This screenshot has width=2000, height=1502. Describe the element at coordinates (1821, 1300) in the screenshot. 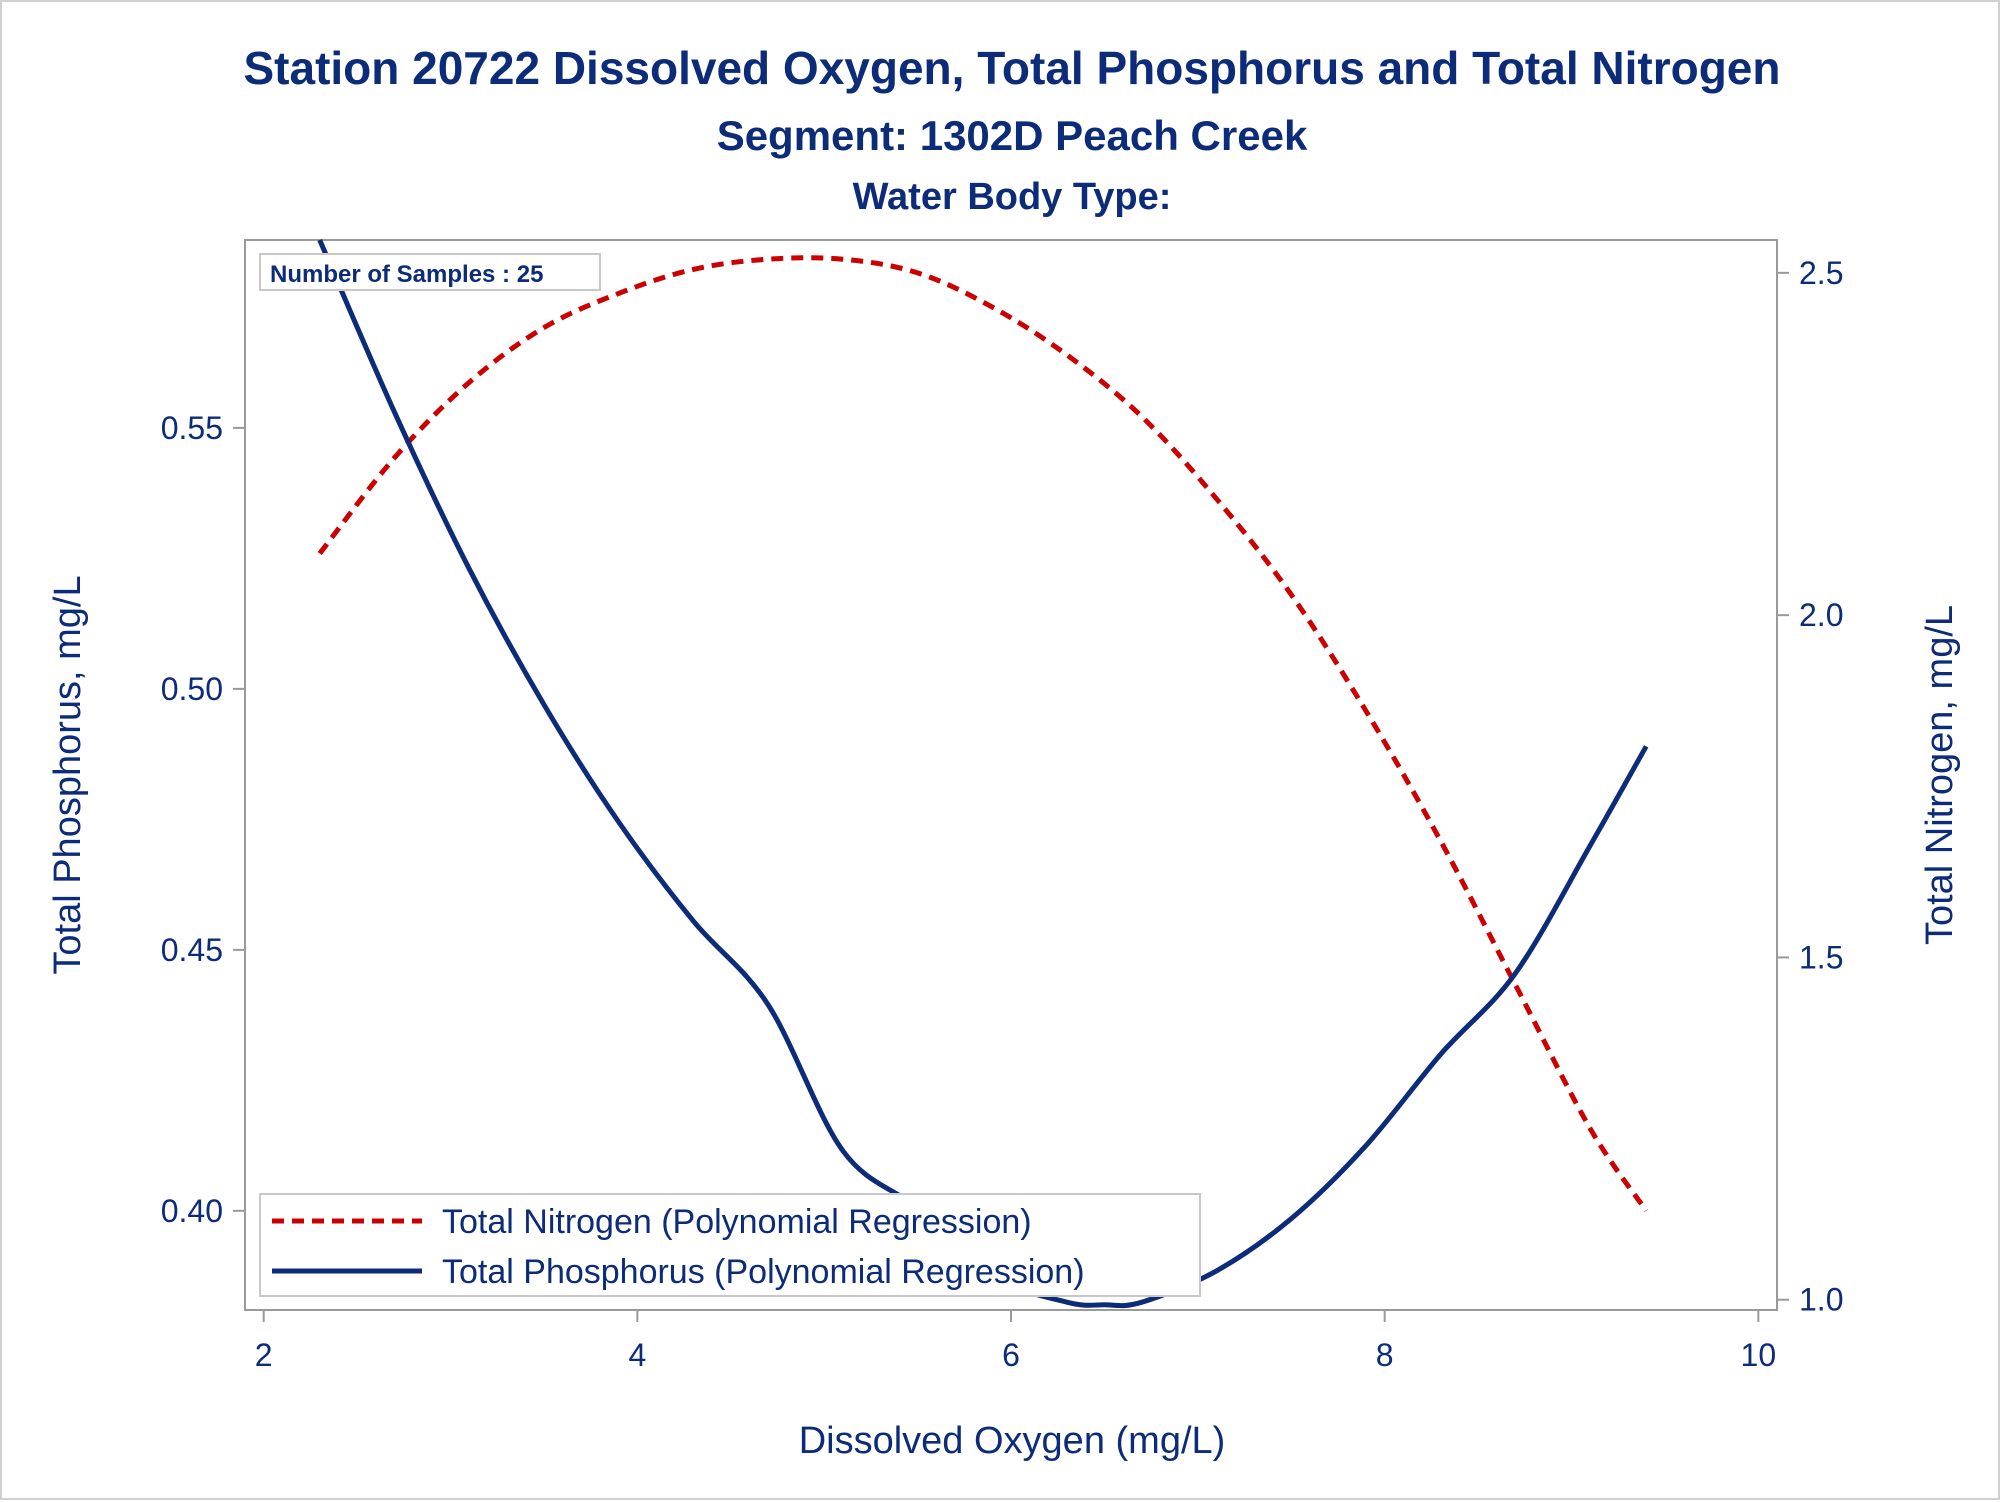

I see `y2-tick-label: 1.0` at that location.